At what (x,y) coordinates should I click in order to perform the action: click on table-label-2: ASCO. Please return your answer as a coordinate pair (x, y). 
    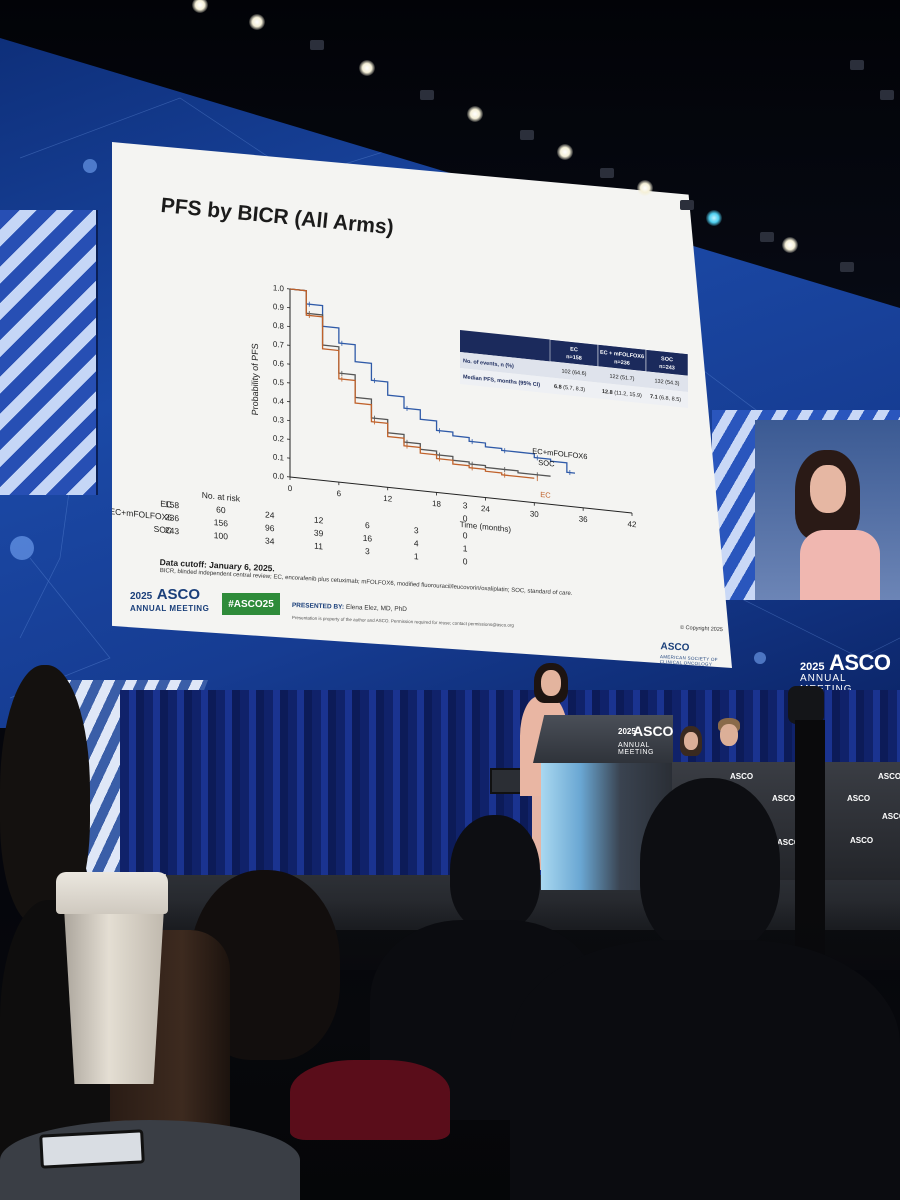
    Looking at the image, I should click on (784, 798).